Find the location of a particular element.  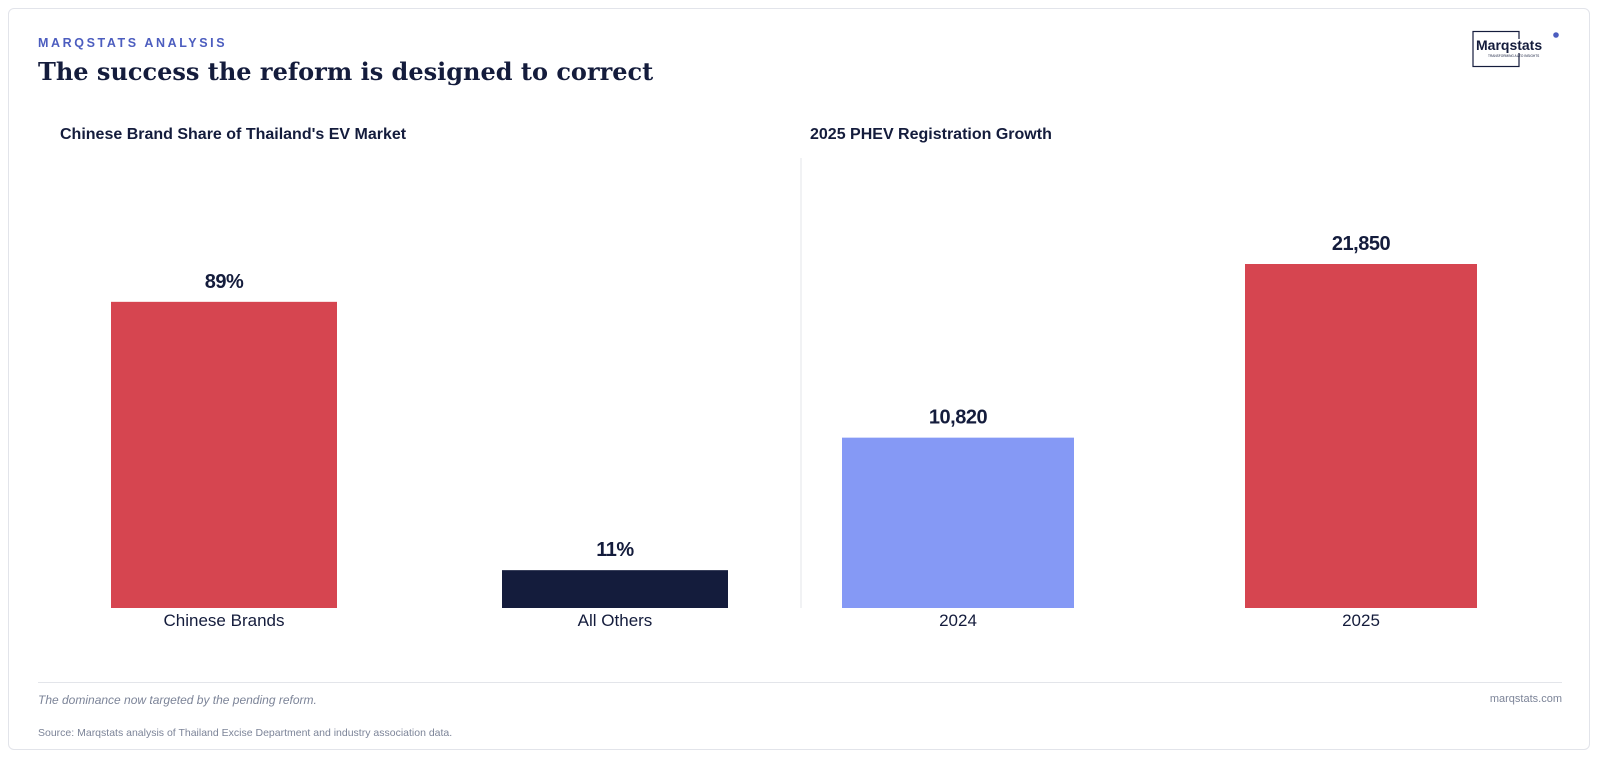

marqstats-logo: Marqstats TRANSFORMING AUTO INSIGHTS is located at coordinates (1516, 49).